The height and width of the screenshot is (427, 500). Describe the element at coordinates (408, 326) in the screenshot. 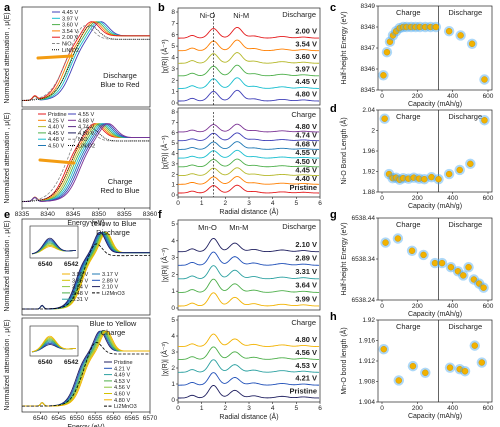

I see `h-region-label: Charge` at that location.